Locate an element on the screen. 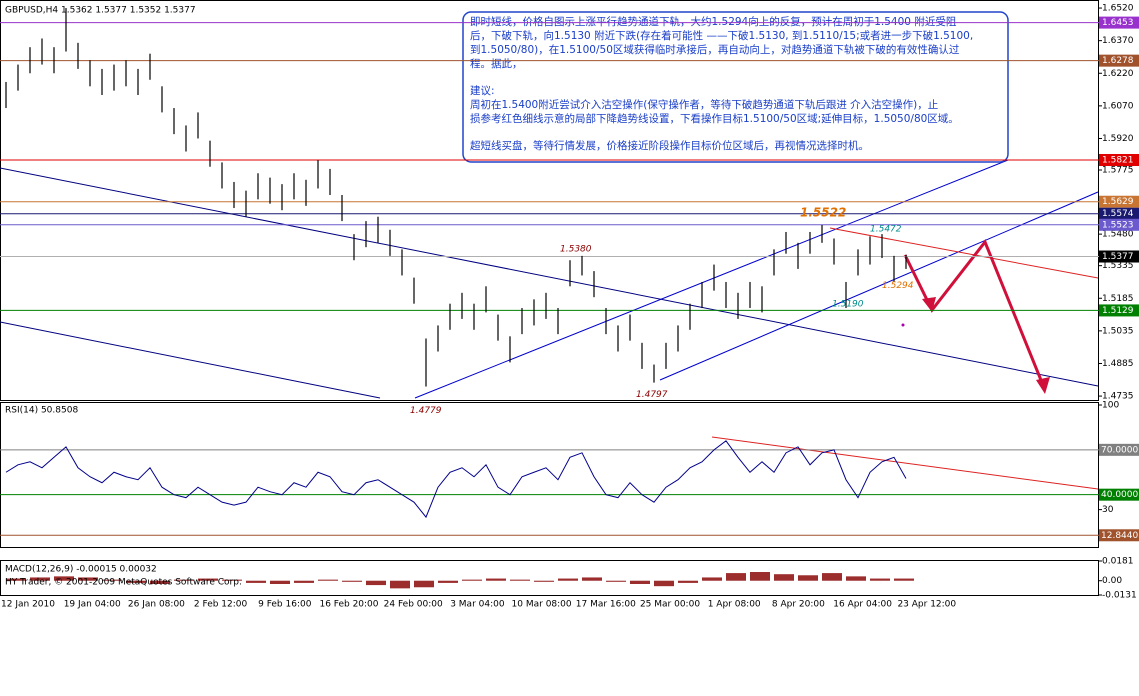 The width and height of the screenshot is (1139, 696). x-tick-label: 16 Feb 20:00 is located at coordinates (348, 605).